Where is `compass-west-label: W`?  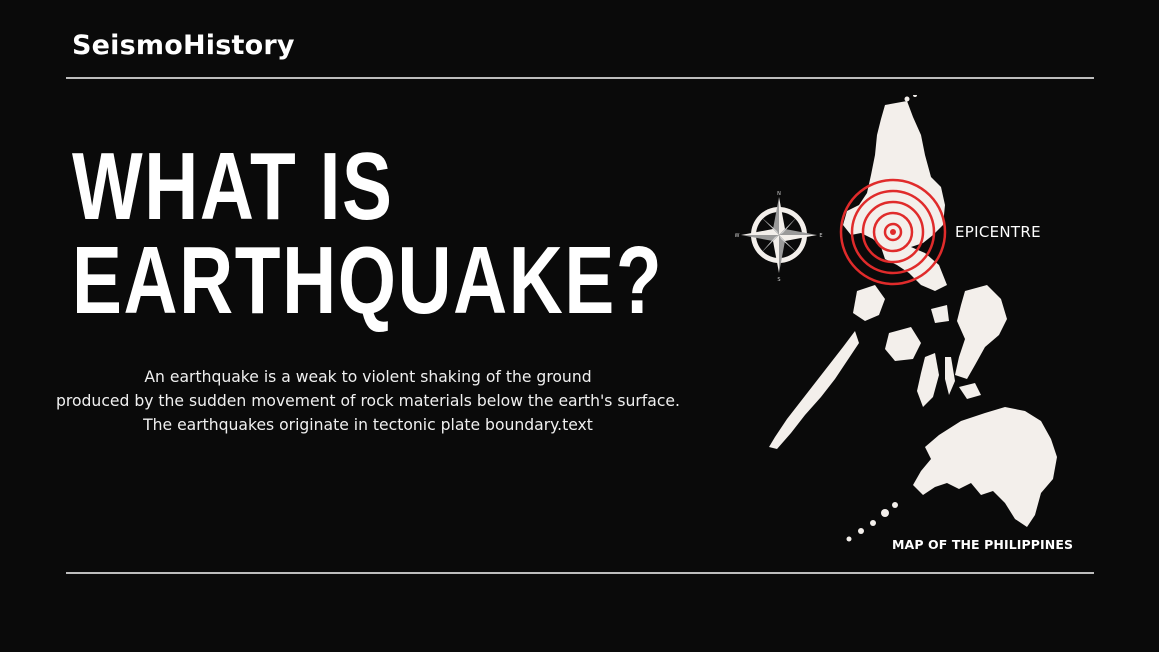 compass-west-label: W is located at coordinates (737, 236).